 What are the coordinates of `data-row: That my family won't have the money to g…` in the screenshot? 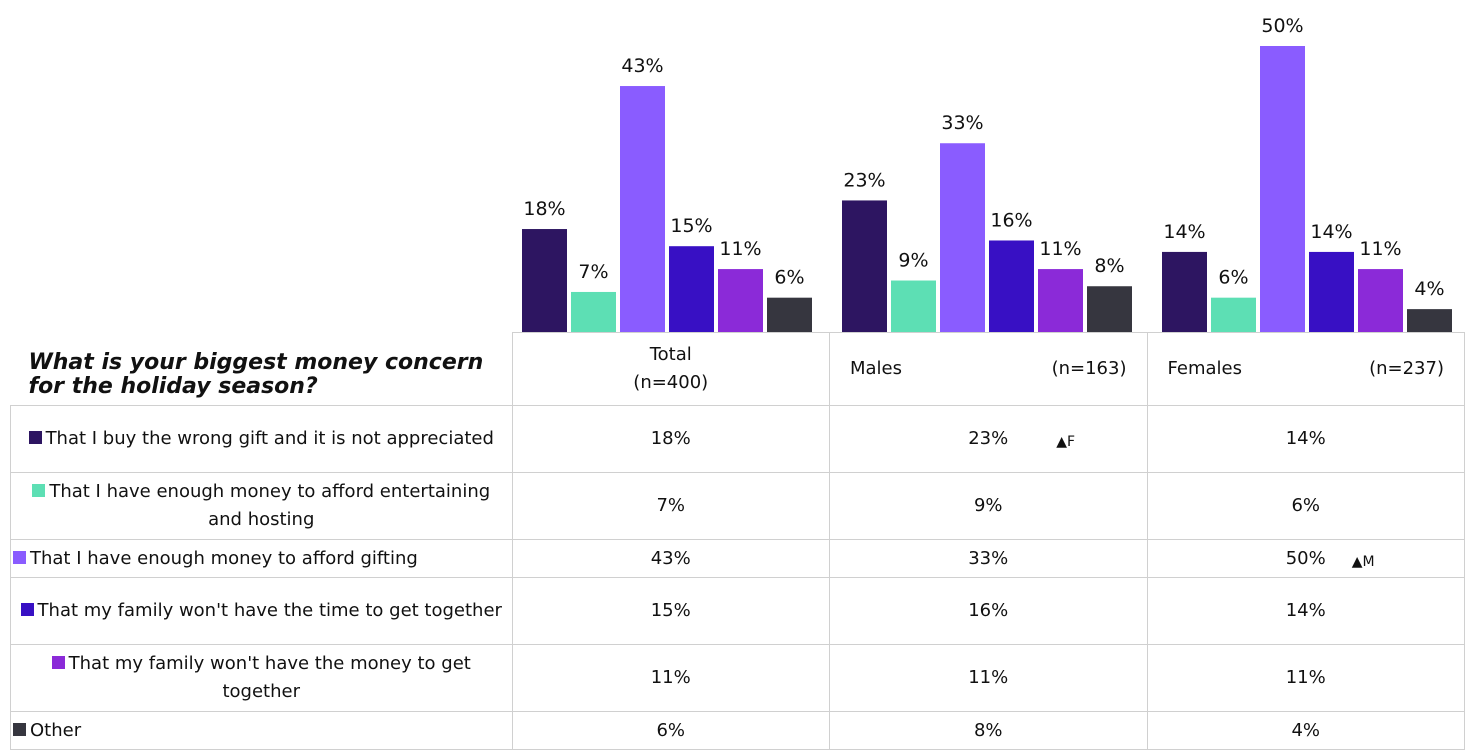 It's located at (737, 678).